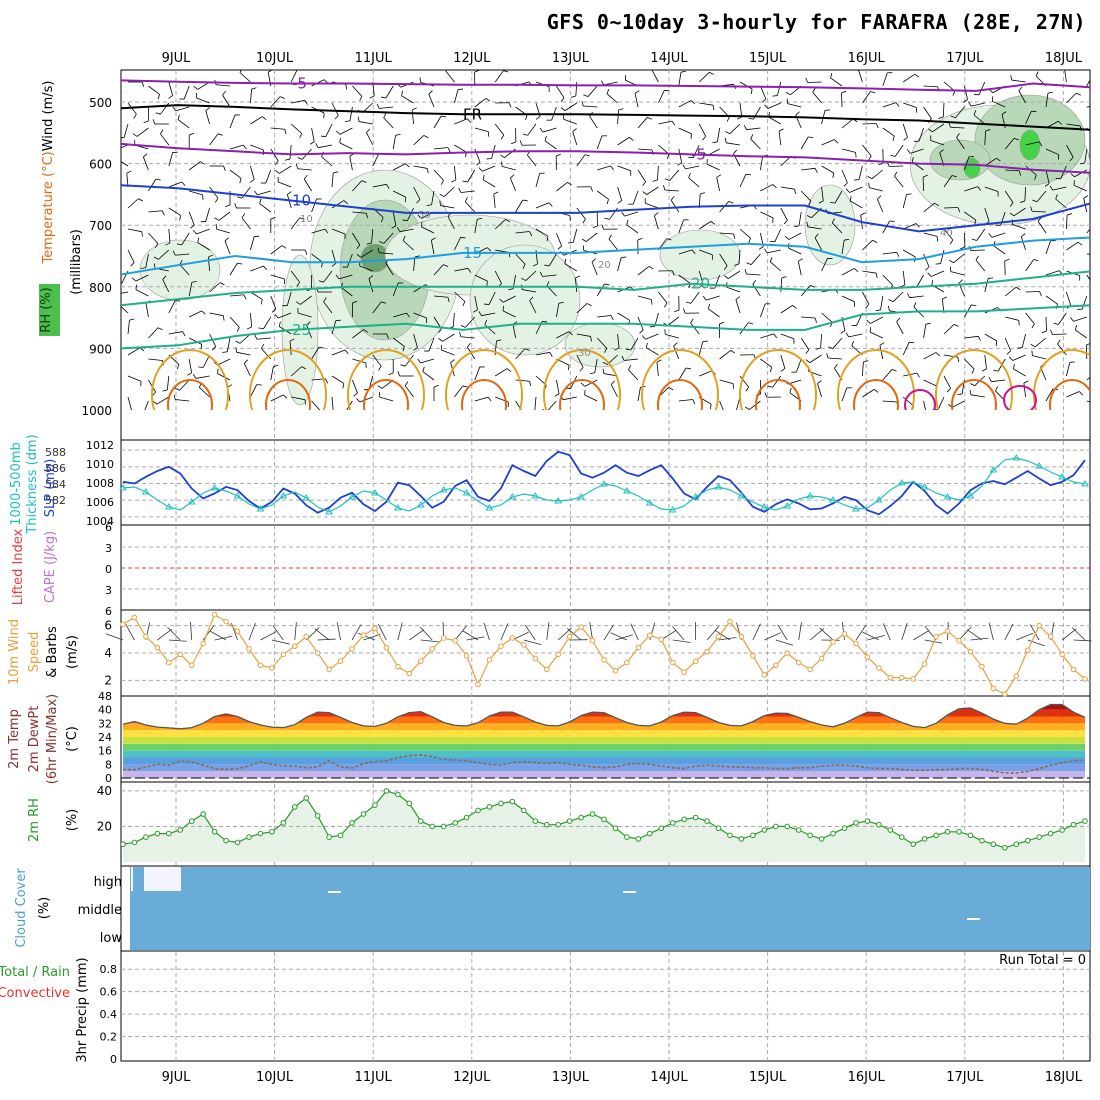 The image size is (1100, 1100). Describe the element at coordinates (581, 496) in the screenshot. I see `thickness-marker` at that location.